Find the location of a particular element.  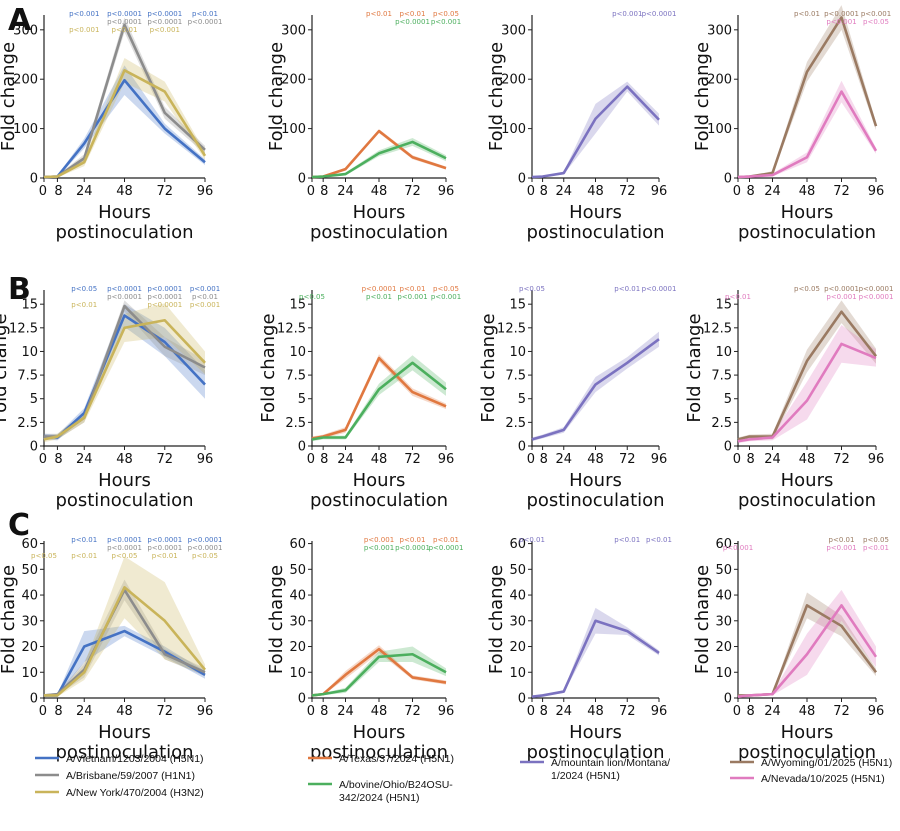

error-band-newyork is located at coordinates (124, 117).